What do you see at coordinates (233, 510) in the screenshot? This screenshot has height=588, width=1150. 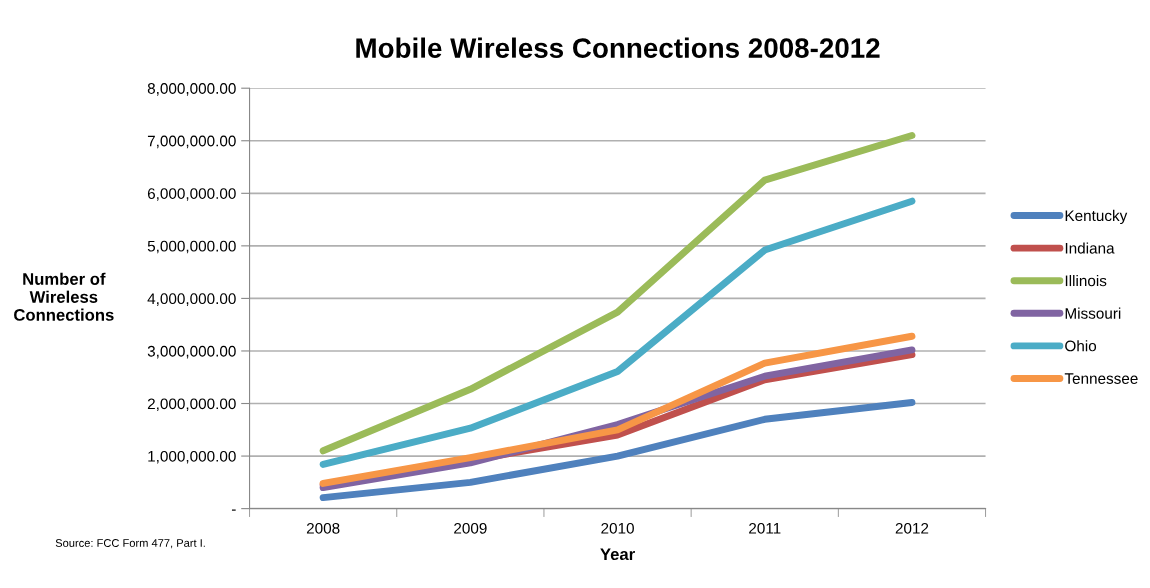 I see `y-tick-label: -` at bounding box center [233, 510].